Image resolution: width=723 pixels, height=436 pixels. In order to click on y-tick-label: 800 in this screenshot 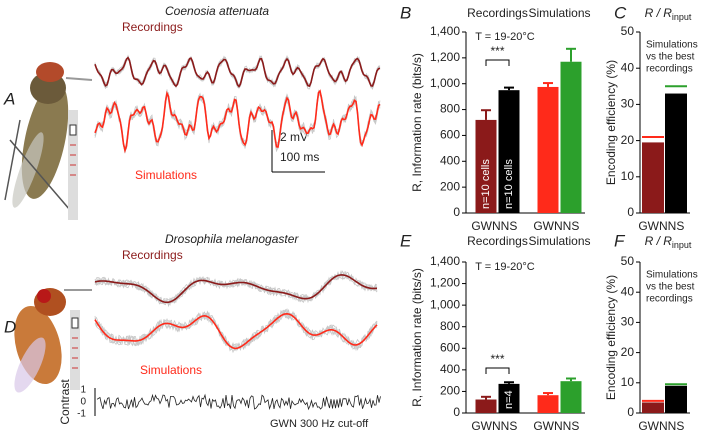, I will do `click(450, 109)`.